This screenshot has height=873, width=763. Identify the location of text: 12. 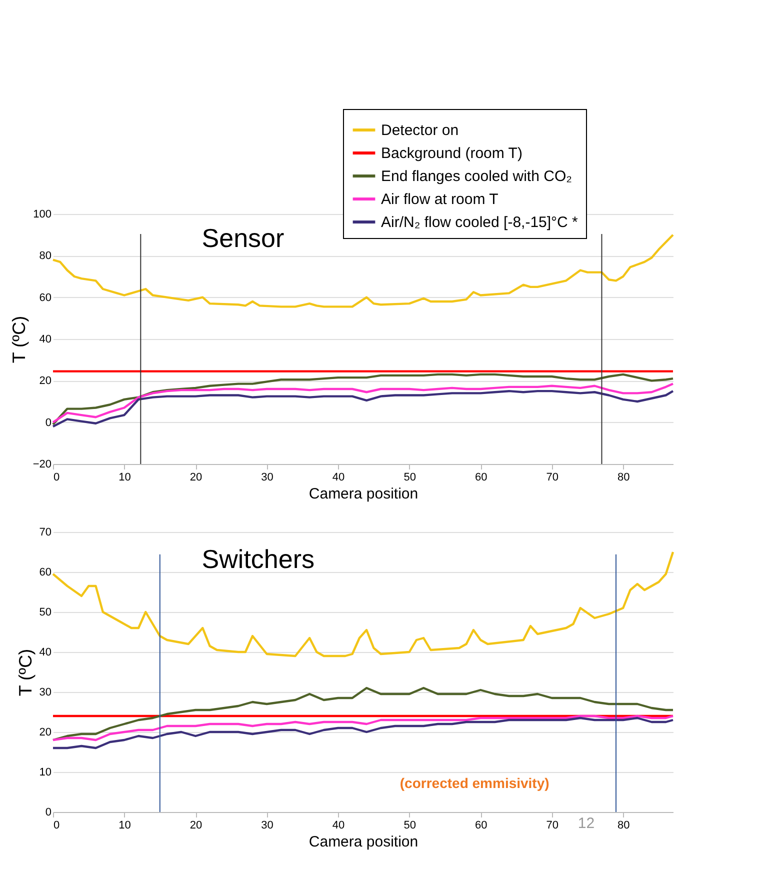
(586, 823).